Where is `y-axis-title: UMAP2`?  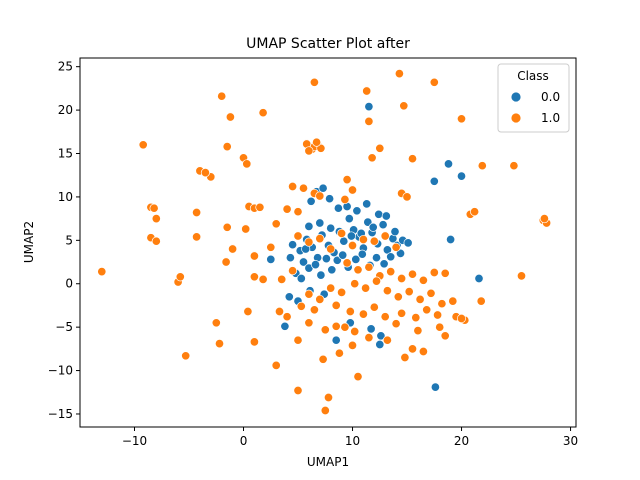 y-axis-title: UMAP2 is located at coordinates (29, 242).